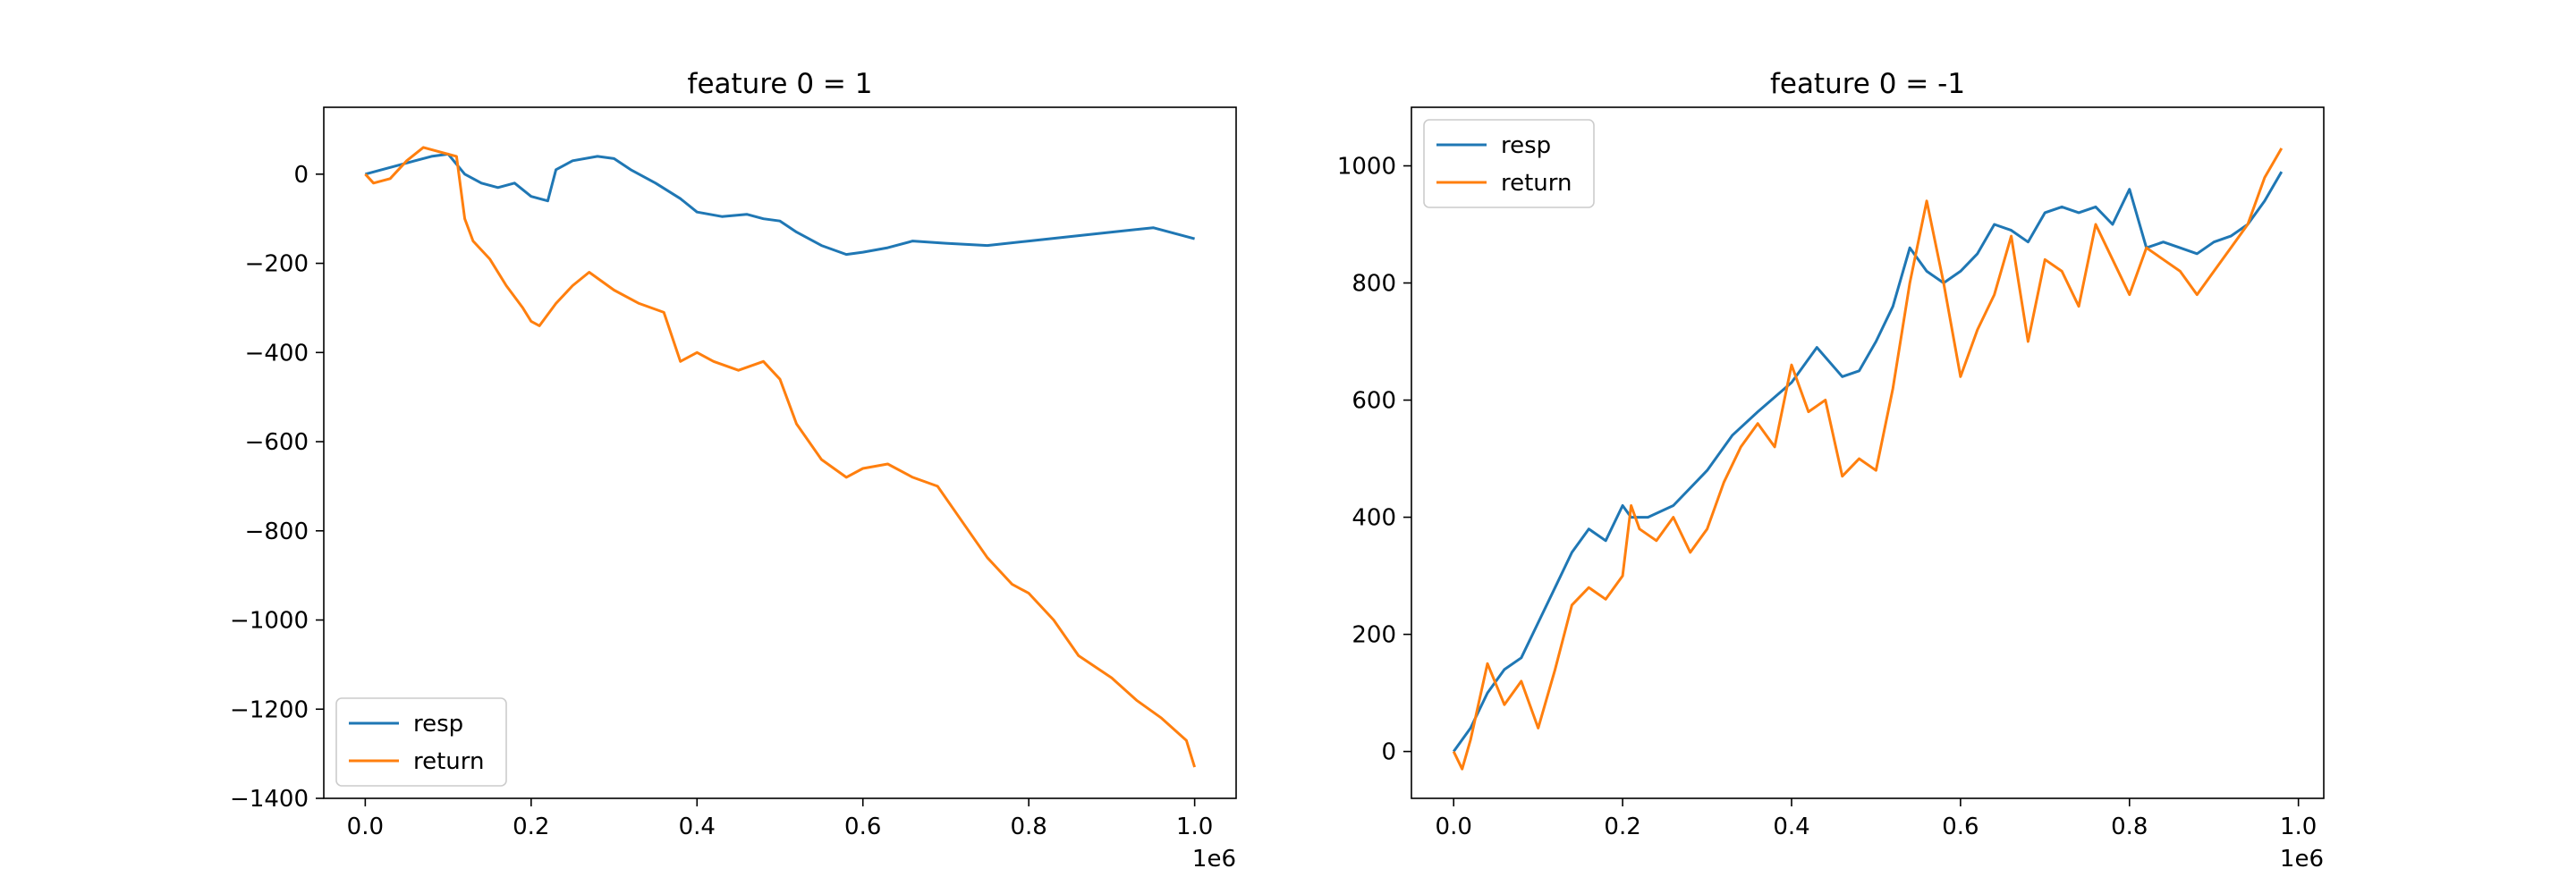  I want to click on left-x-tick-label: 1.0, so click(1194, 827).